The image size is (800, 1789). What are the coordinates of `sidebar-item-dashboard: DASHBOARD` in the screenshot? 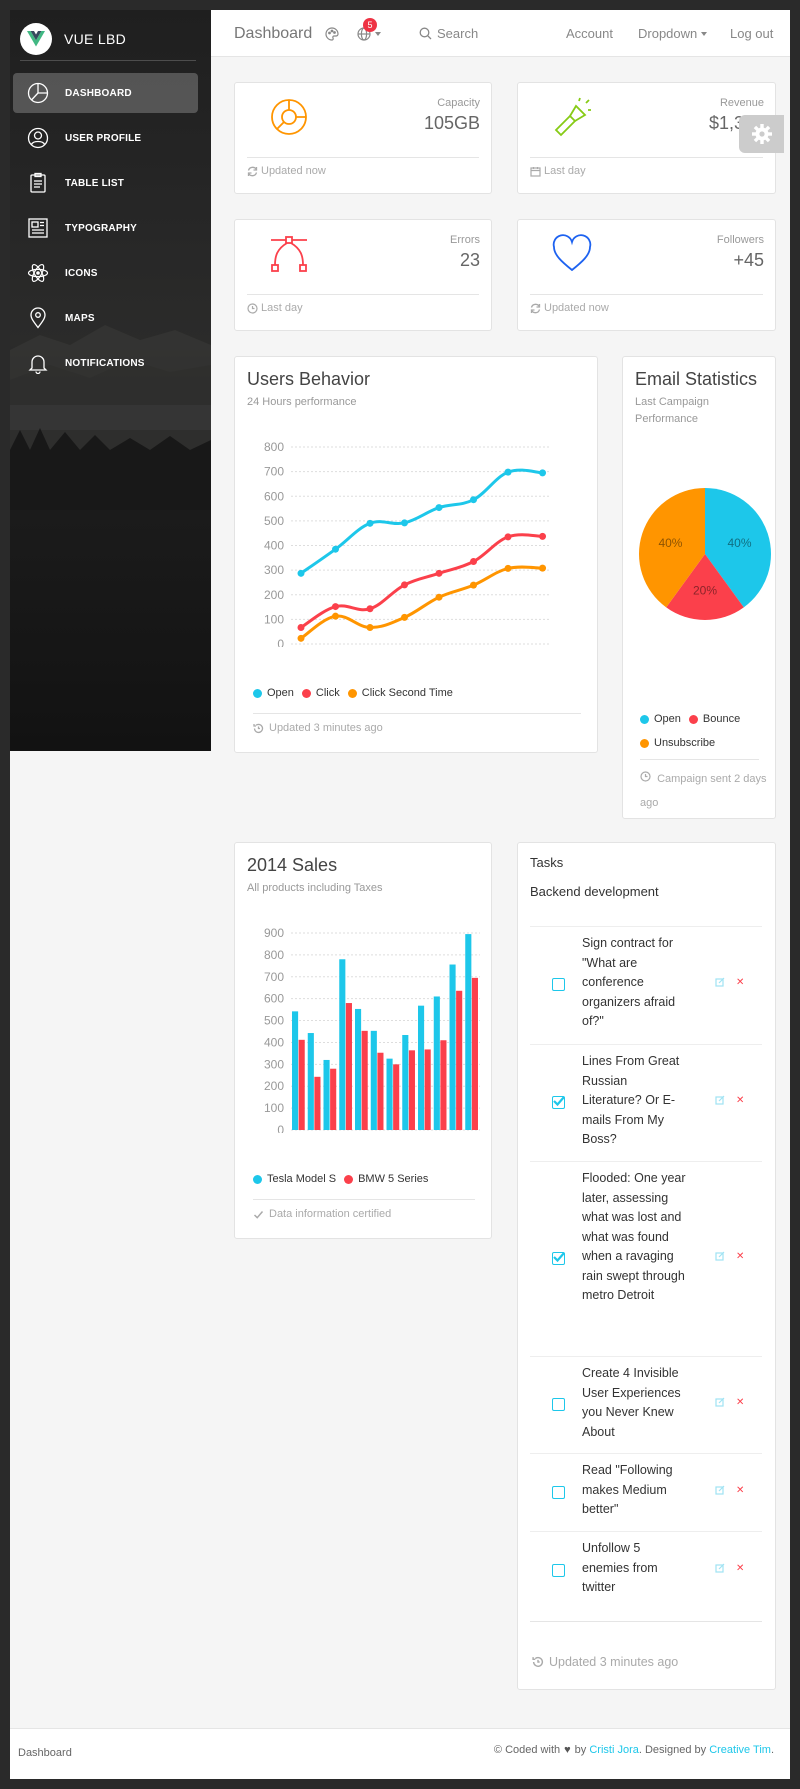 It's located at (105, 93).